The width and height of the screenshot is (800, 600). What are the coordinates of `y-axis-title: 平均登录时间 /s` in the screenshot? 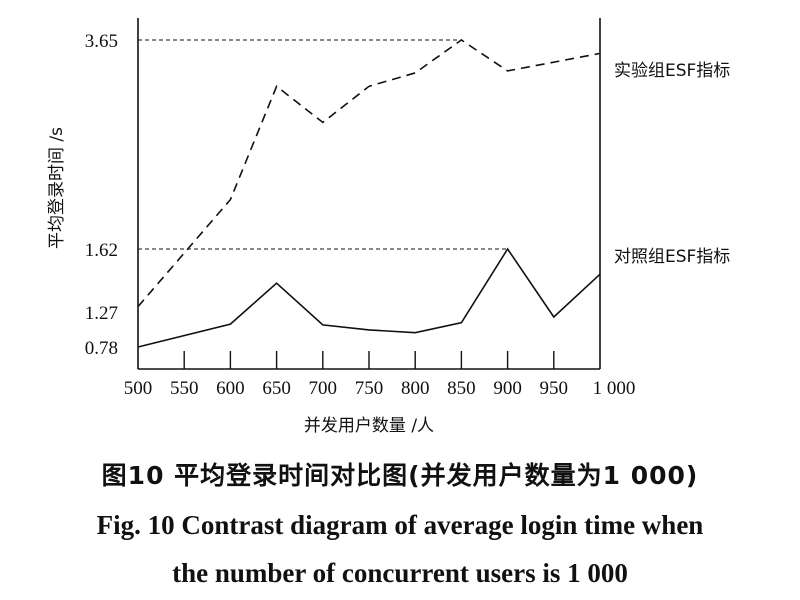 It's located at (57, 188).